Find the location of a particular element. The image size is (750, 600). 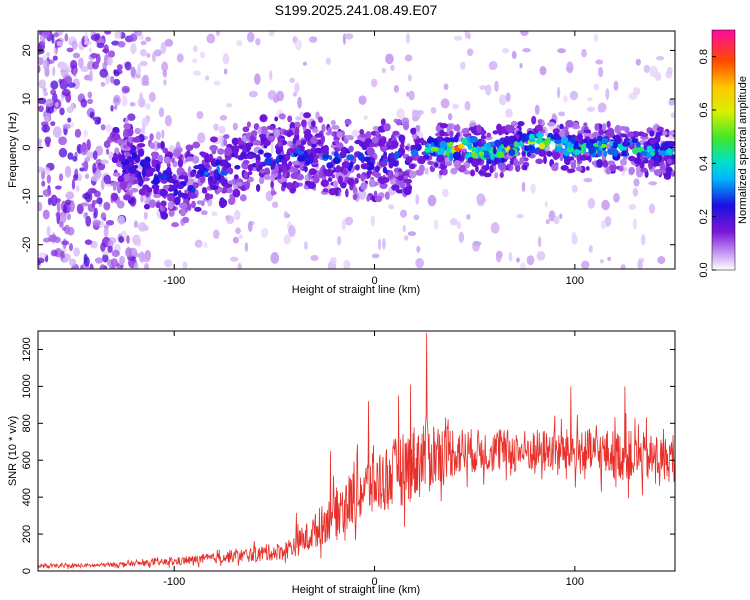

spectrogram-cell-1969 is located at coordinates (451, 157).